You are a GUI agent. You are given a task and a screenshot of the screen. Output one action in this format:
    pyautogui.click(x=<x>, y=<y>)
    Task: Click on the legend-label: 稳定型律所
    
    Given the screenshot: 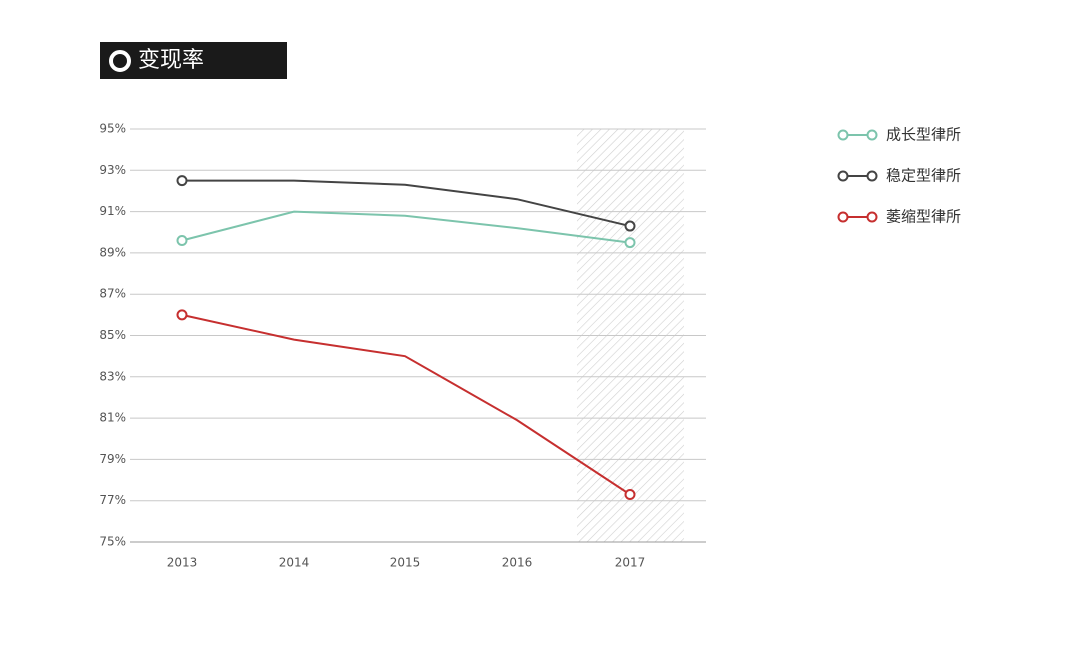 What is the action you would take?
    pyautogui.click(x=923, y=176)
    